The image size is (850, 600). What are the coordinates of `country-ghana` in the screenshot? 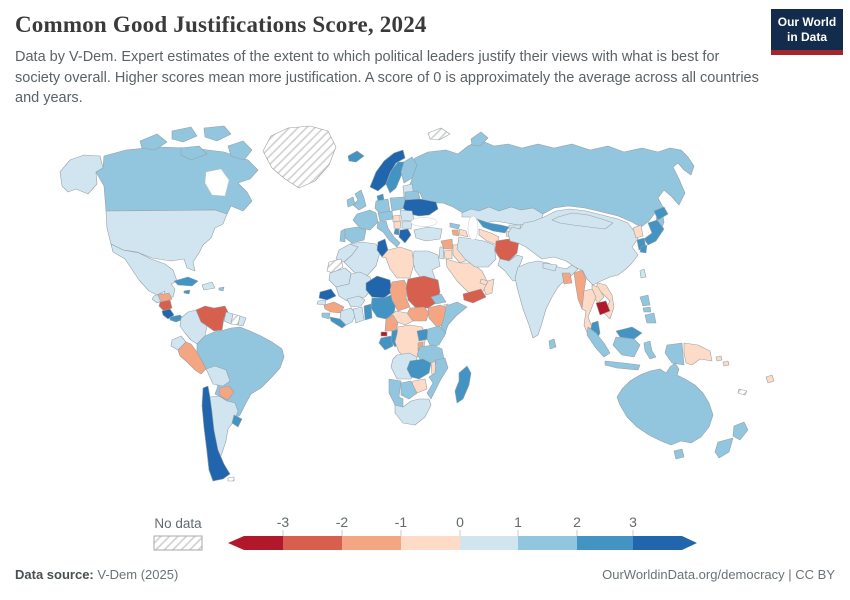 It's located at (358, 315).